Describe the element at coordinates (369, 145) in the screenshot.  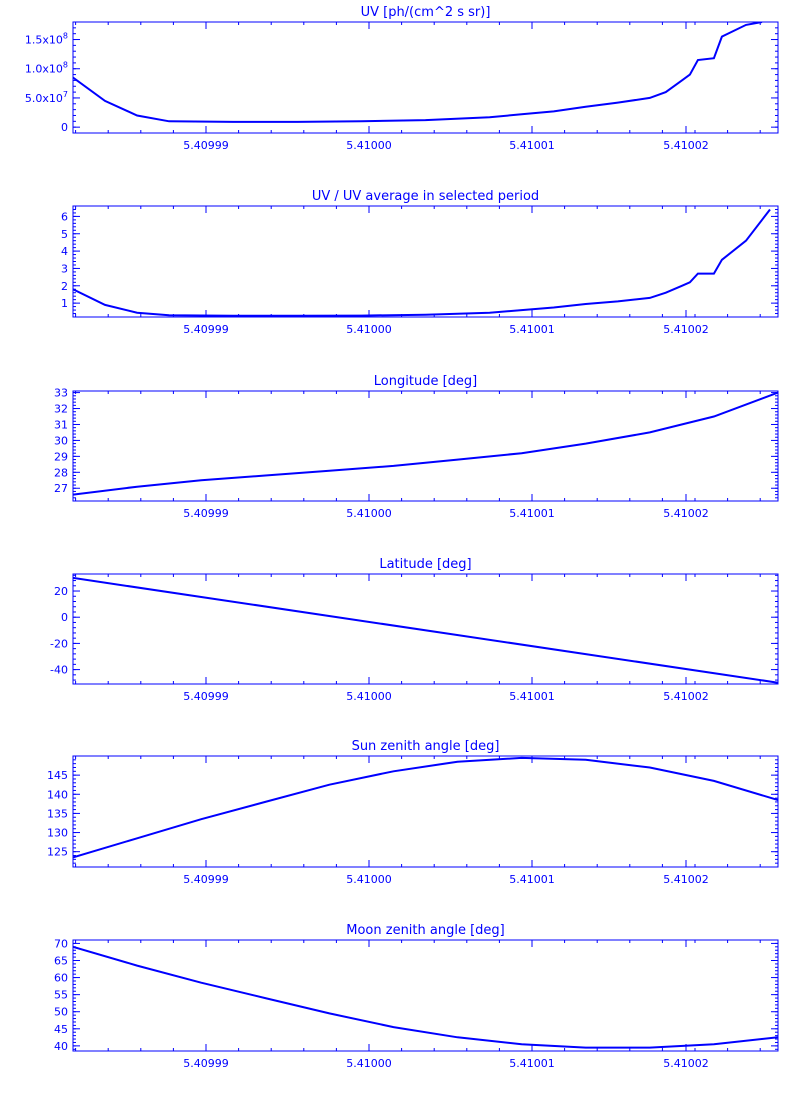
I see `x-tick-label-uv: 5.41000` at that location.